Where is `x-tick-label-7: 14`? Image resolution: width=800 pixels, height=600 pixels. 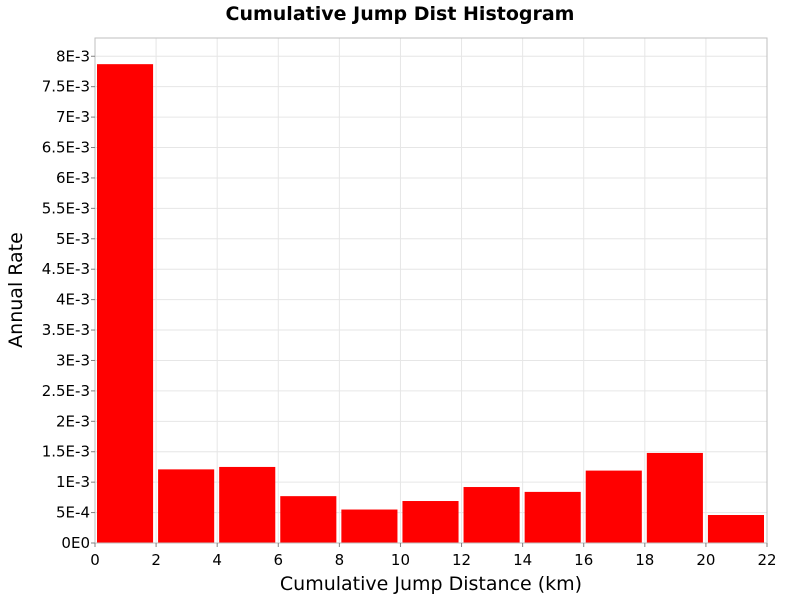 x-tick-label-7: 14 is located at coordinates (522, 560).